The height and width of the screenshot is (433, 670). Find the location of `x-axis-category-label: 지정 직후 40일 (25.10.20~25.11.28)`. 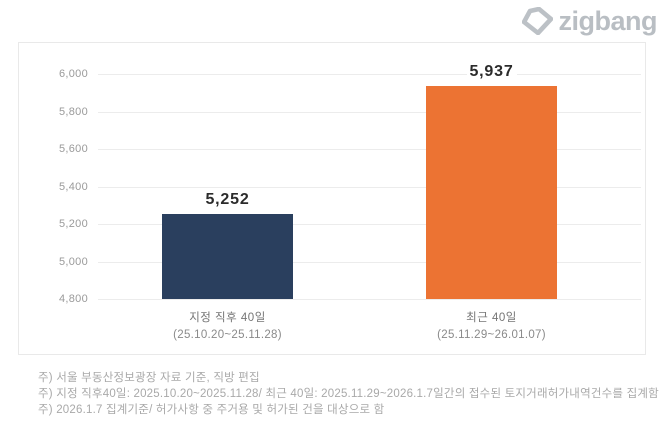

x-axis-category-label: 지정 직후 40일 (25.10.20~25.11.28) is located at coordinates (227, 325).